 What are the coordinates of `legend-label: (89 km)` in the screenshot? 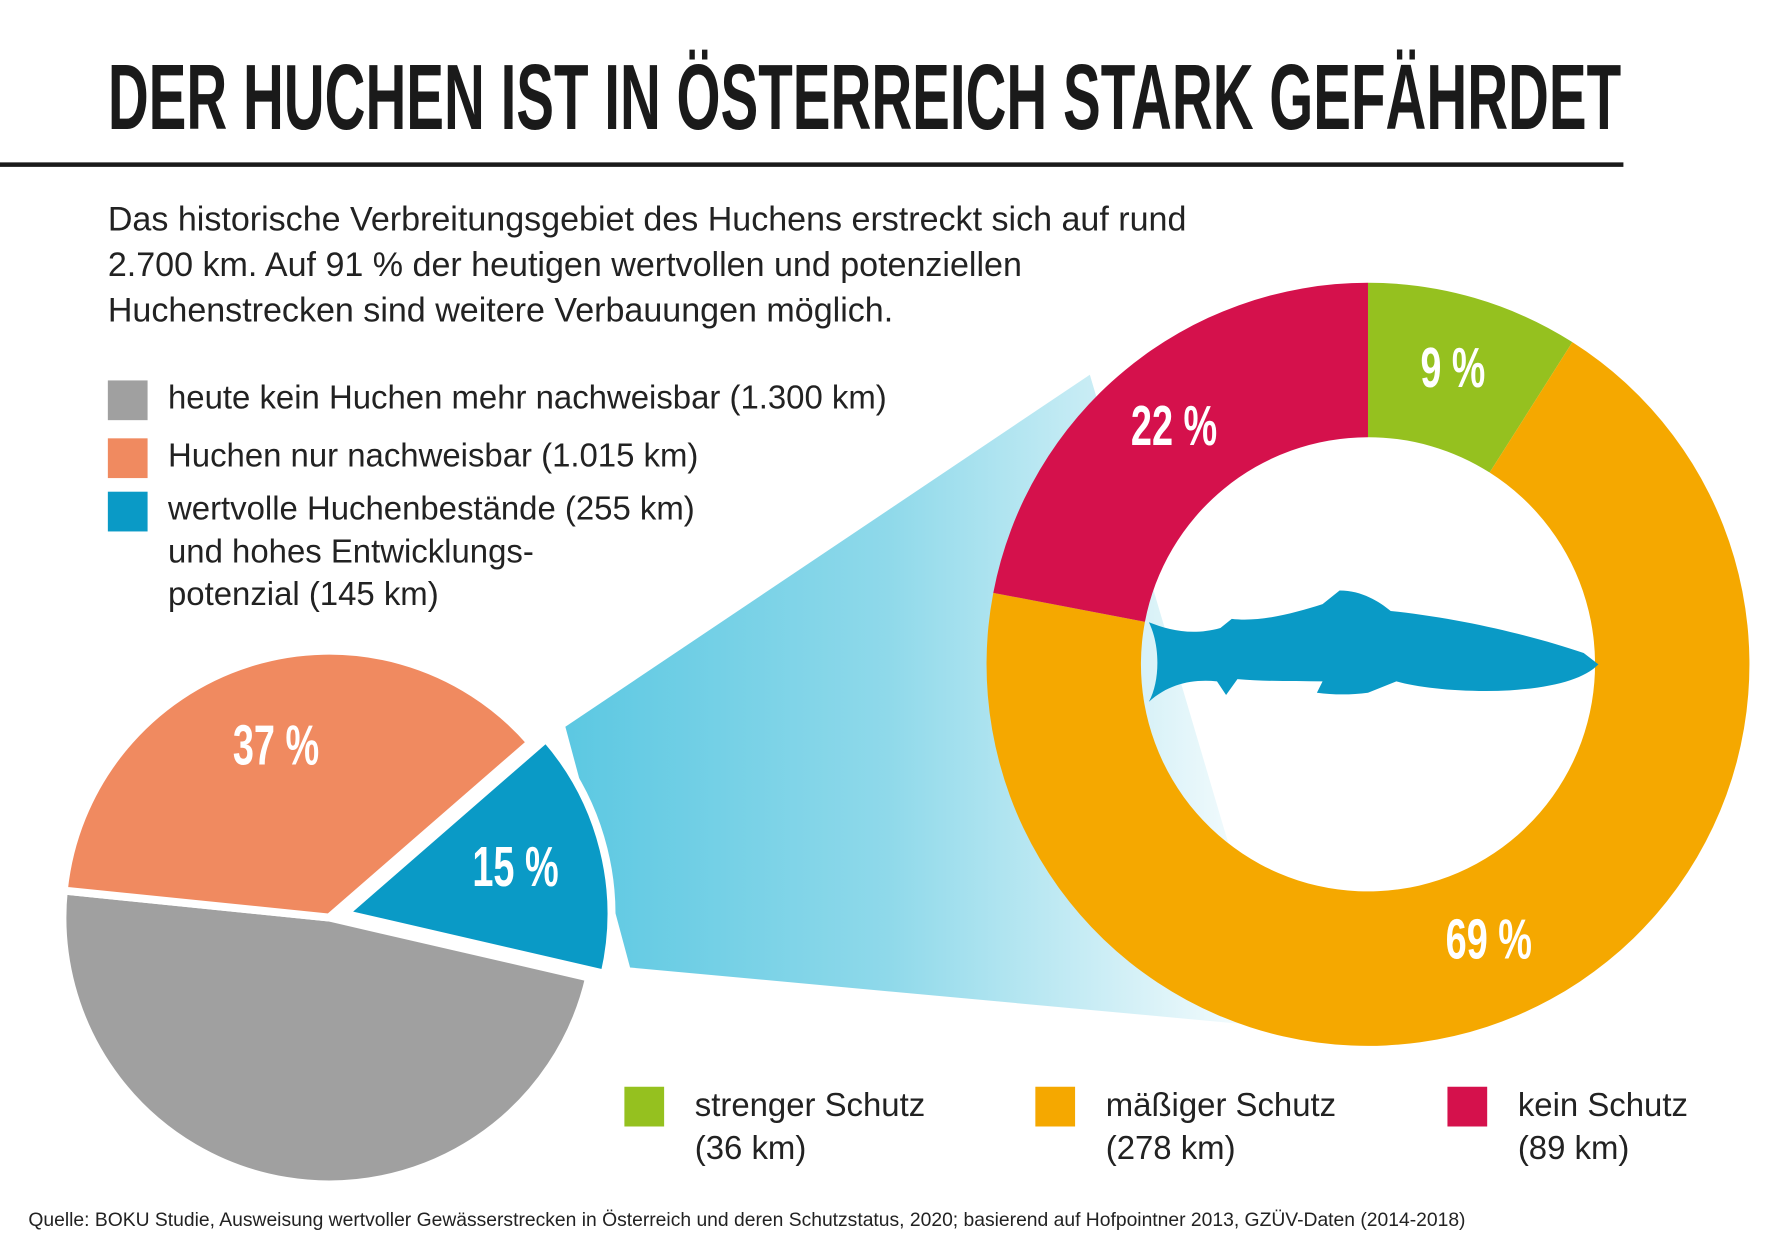 It's located at (1574, 1147).